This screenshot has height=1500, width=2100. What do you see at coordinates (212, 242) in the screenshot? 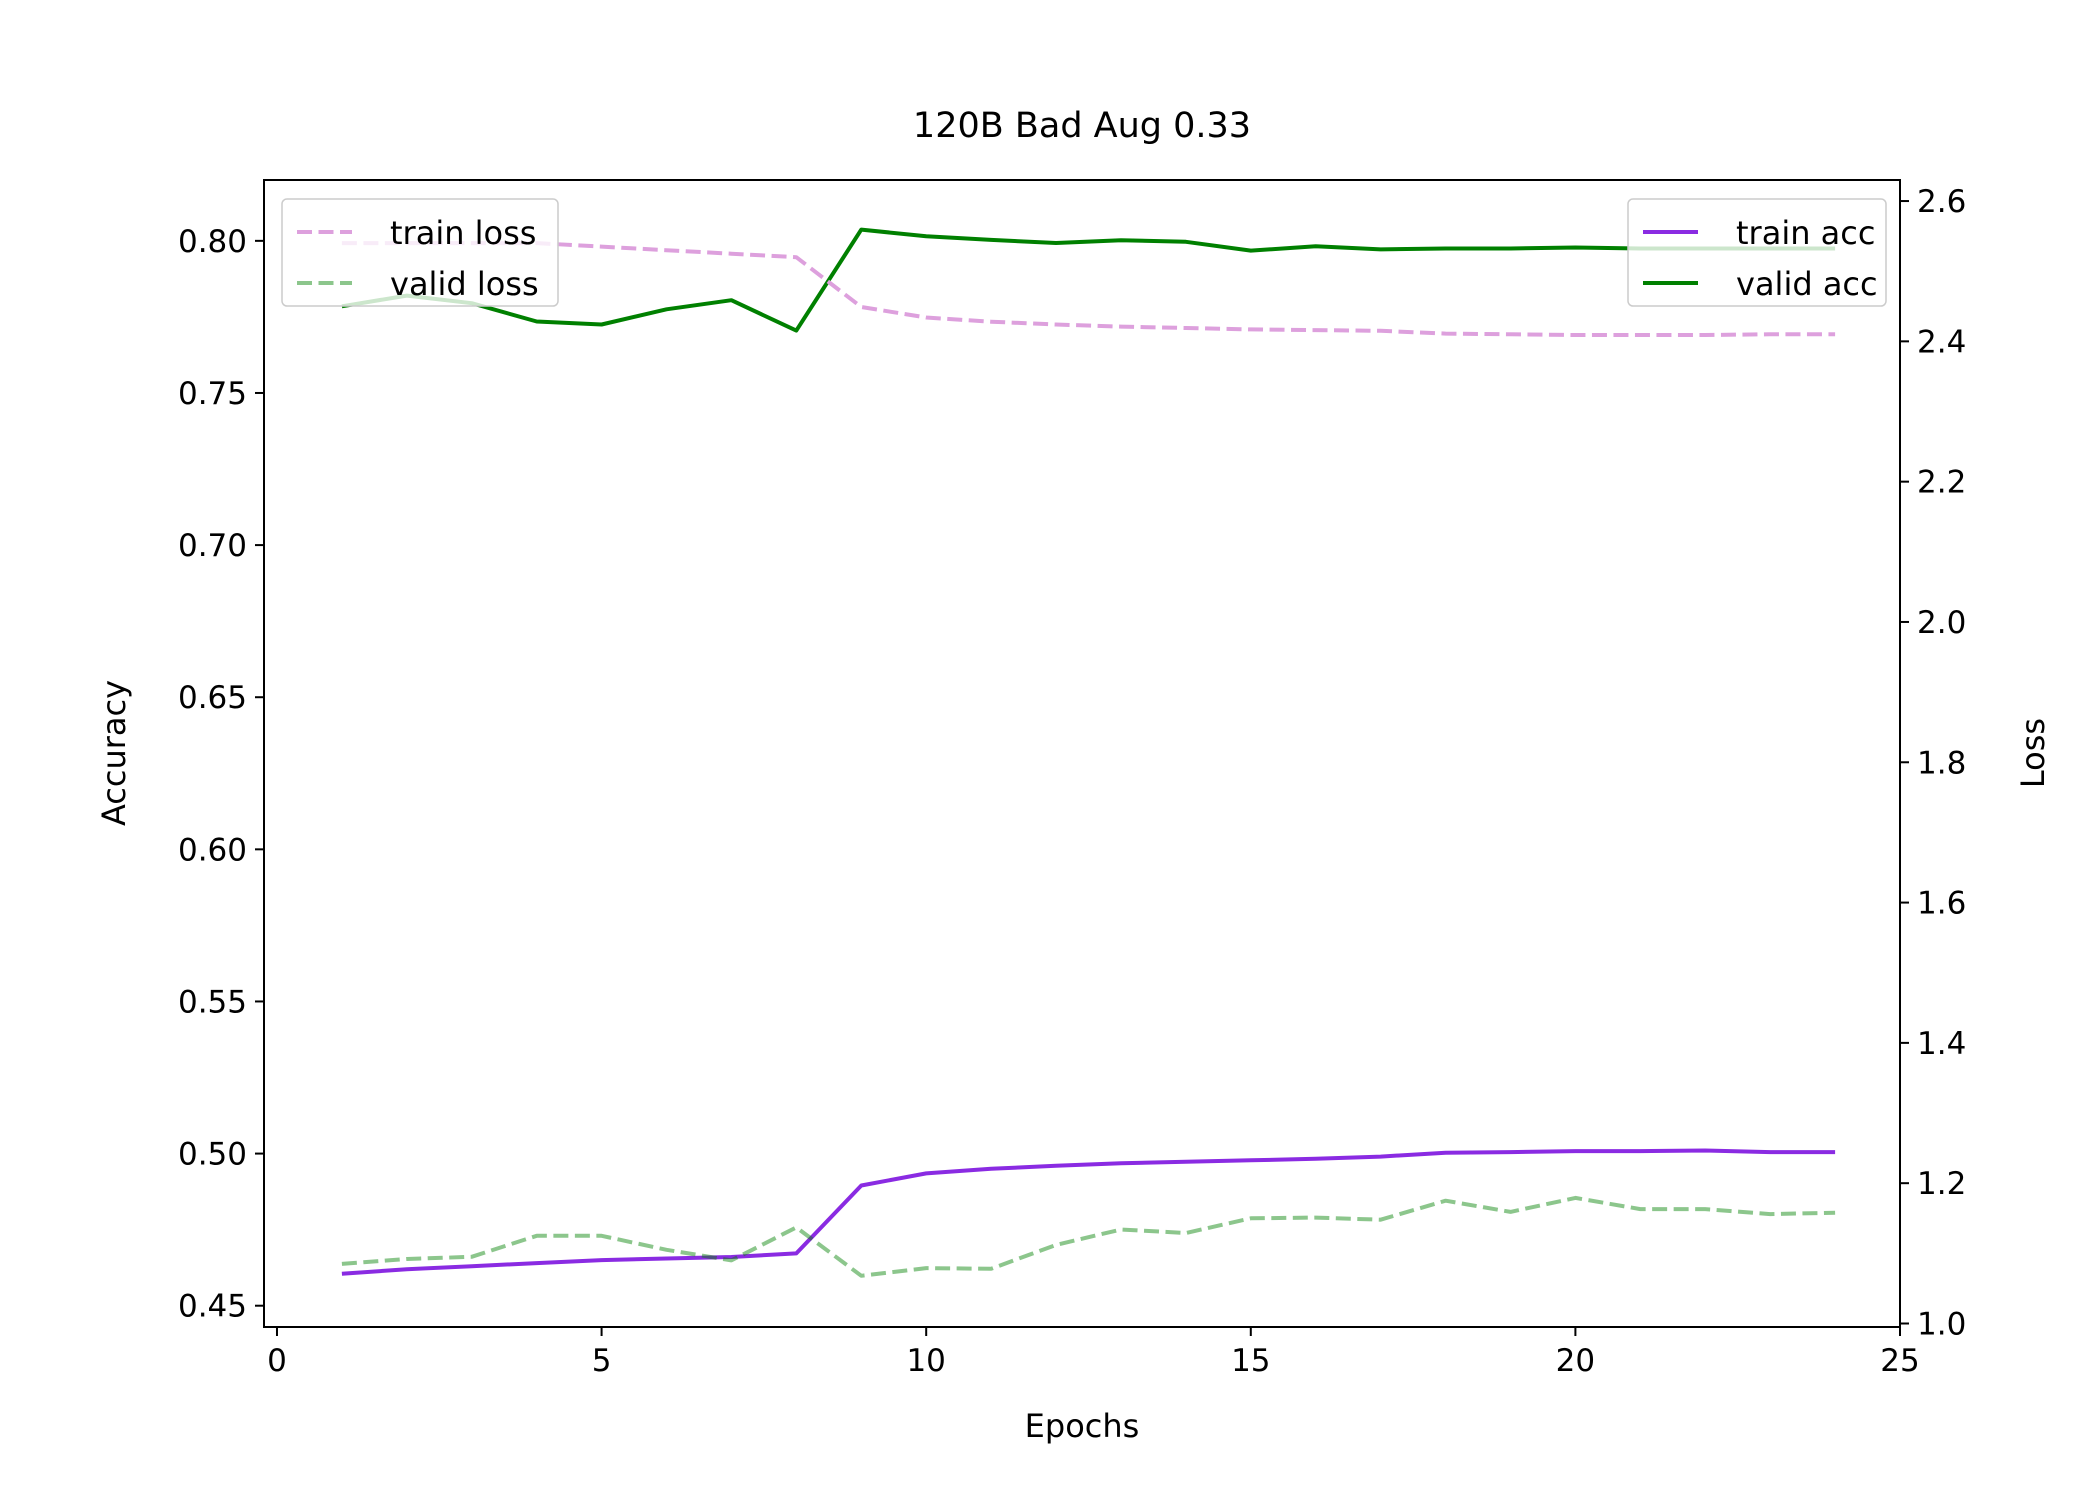
I see `y-left-tick-label-0-8: 0.80` at bounding box center [212, 242].